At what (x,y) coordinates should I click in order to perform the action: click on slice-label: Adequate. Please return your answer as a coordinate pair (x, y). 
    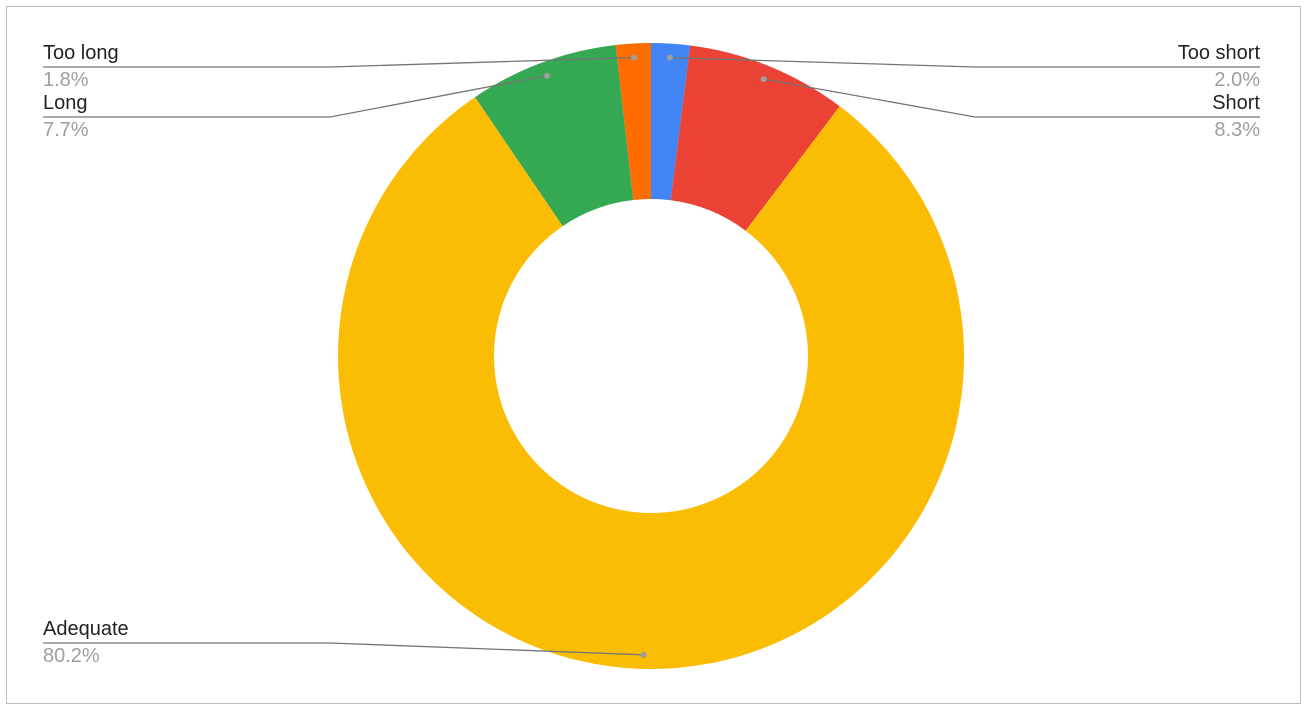
    Looking at the image, I should click on (86, 629).